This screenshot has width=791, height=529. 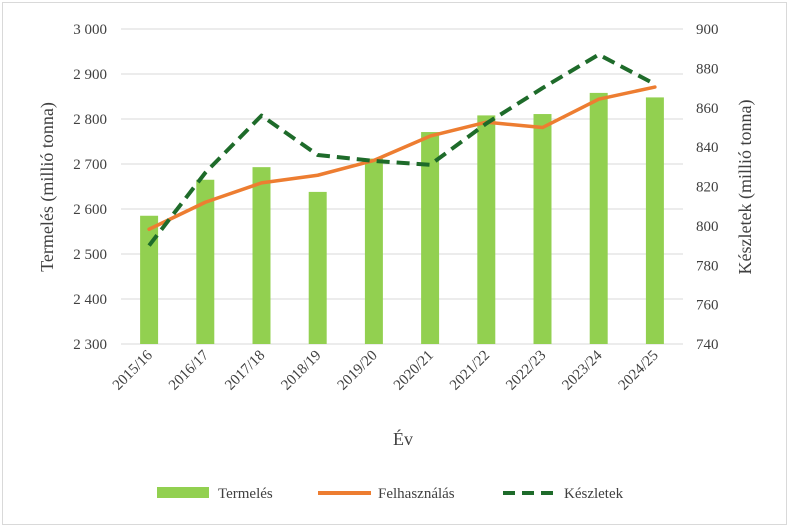 What do you see at coordinates (707, 148) in the screenshot?
I see `y-right-tick-label: 840` at bounding box center [707, 148].